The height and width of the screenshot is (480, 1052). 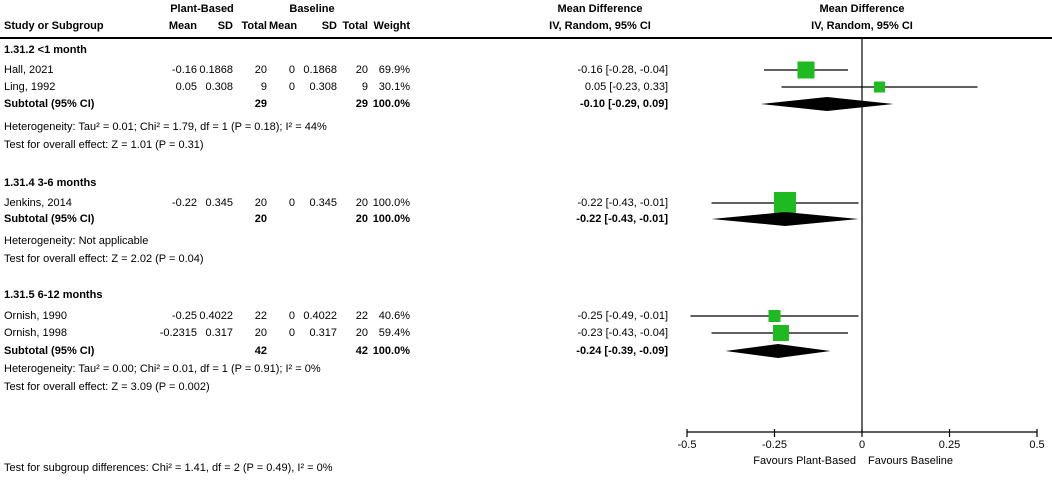 I want to click on col-header-total-plant: Total, so click(x=254, y=26).